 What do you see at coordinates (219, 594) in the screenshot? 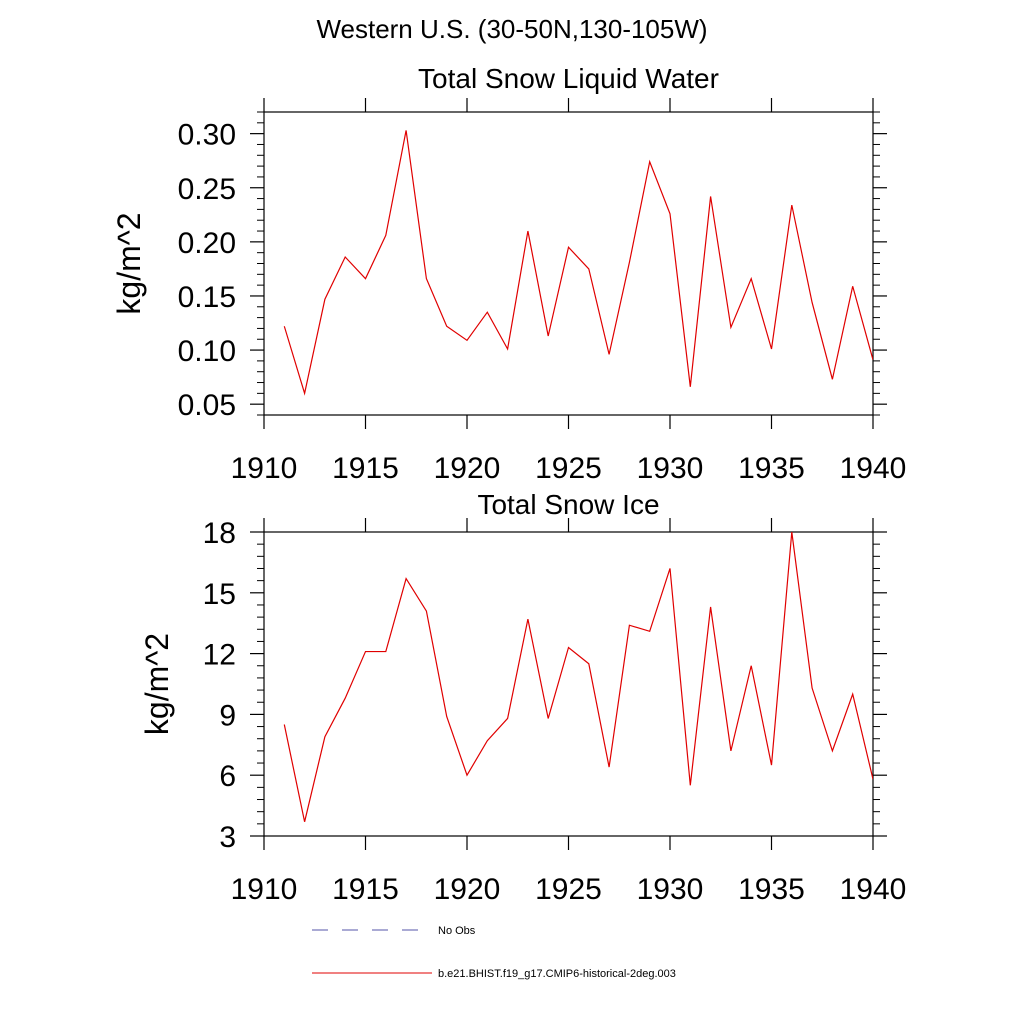
I see `y-tick-label: 15` at bounding box center [219, 594].